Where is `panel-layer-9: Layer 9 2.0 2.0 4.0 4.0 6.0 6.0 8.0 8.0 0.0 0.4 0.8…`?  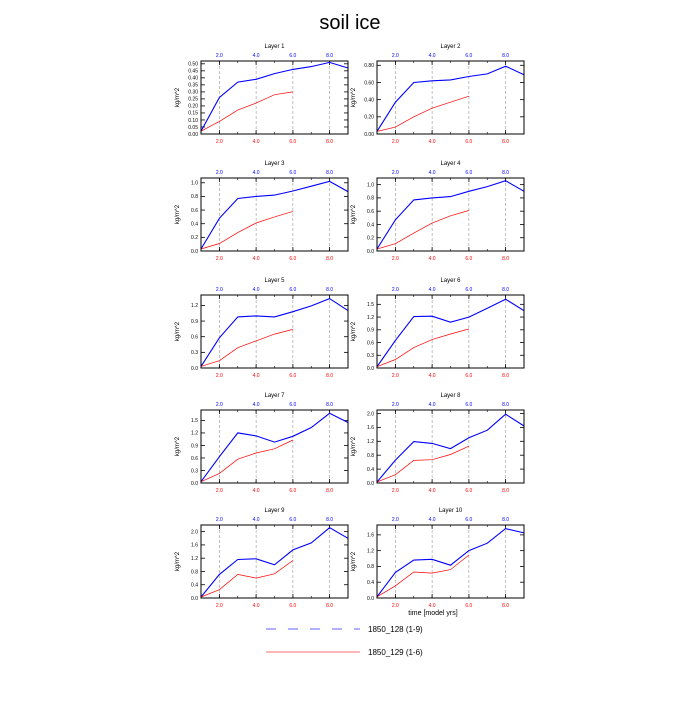
panel-layer-9: Layer 9 2.0 2.0 4.0 4.0 6.0 6.0 8.0 8.0 0.0 0.4 0.8… is located at coordinates (262, 558).